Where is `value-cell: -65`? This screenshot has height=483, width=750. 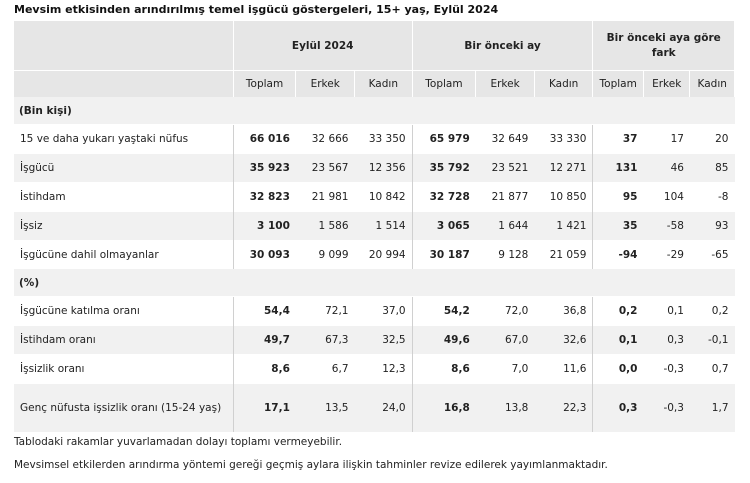 value-cell: -65 is located at coordinates (712, 254).